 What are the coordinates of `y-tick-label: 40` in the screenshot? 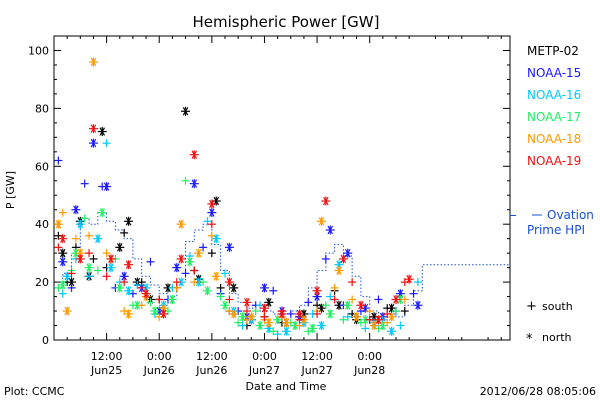 It's located at (42, 224).